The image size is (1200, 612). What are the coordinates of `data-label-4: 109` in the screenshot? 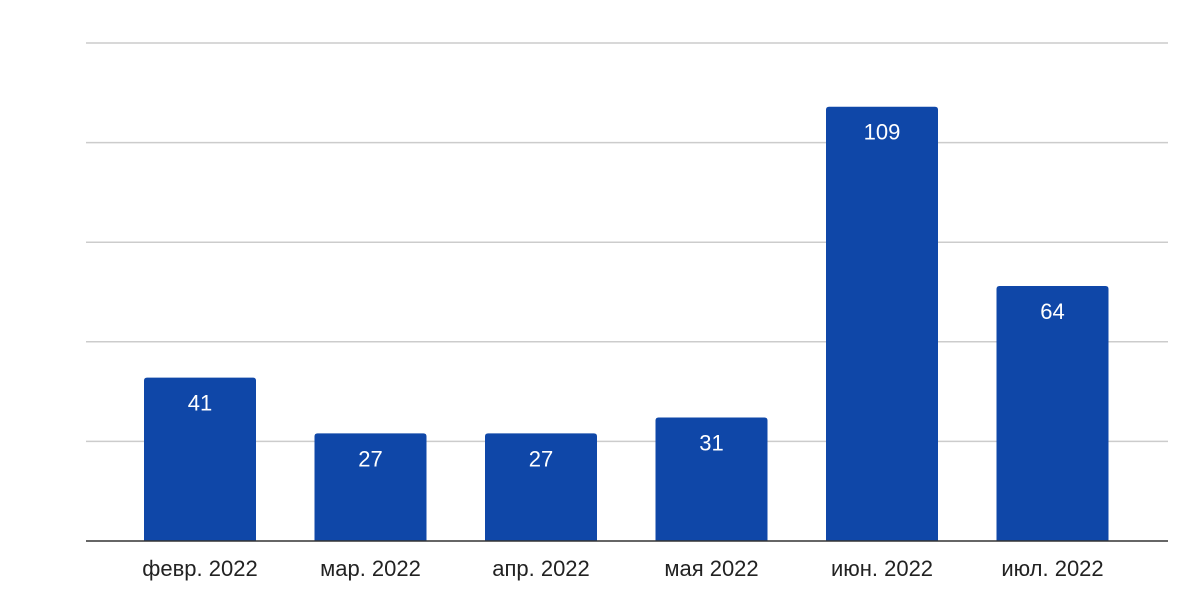 It's located at (882, 132).